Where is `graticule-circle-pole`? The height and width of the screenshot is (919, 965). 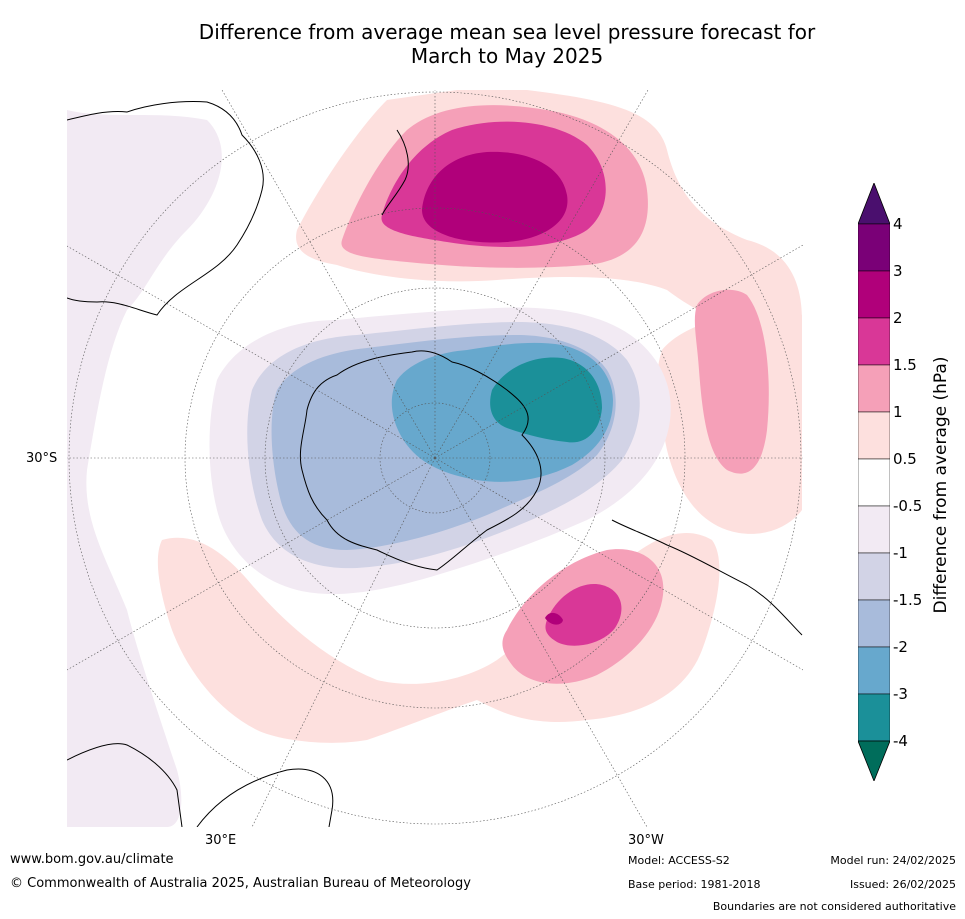
graticule-circle-pole is located at coordinates (435, 458).